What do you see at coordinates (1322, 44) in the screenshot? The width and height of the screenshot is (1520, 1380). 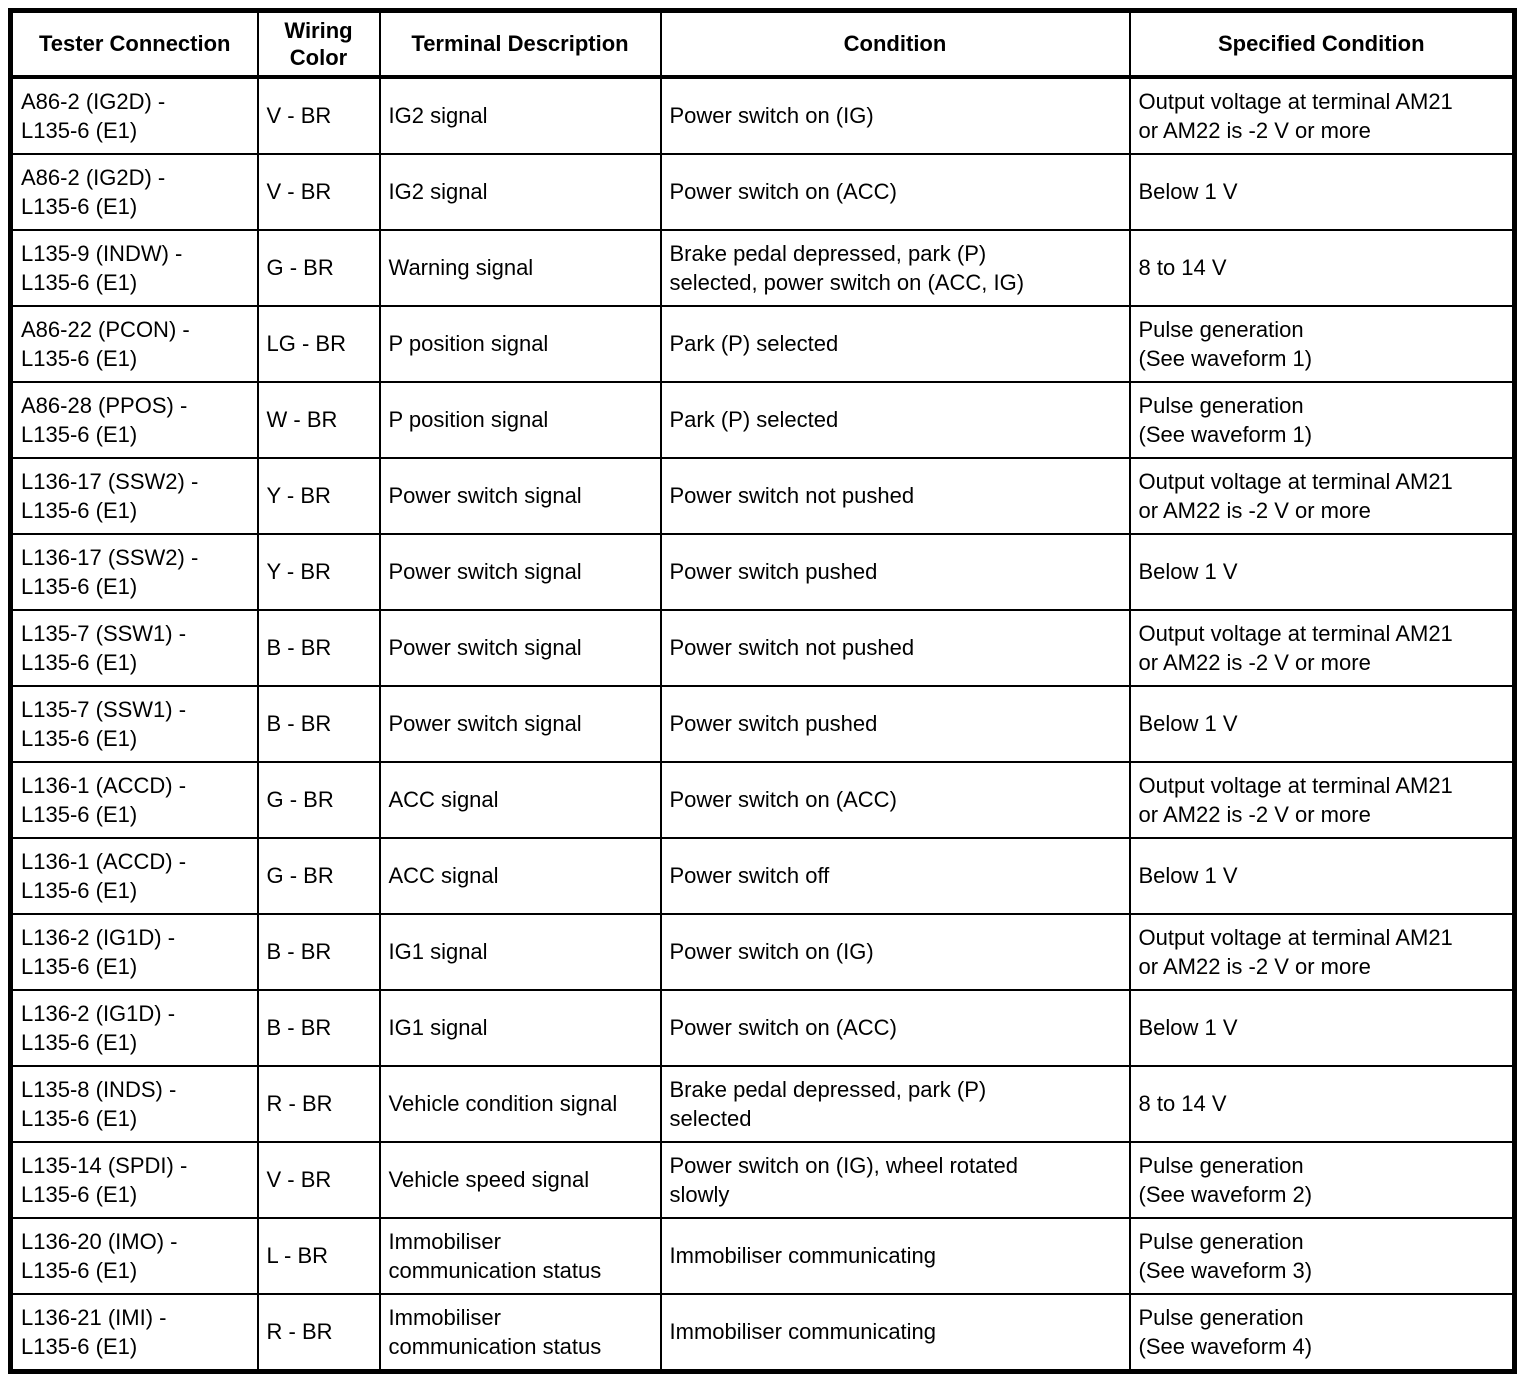 I see `column-header-specified-condition: Specified Condition` at bounding box center [1322, 44].